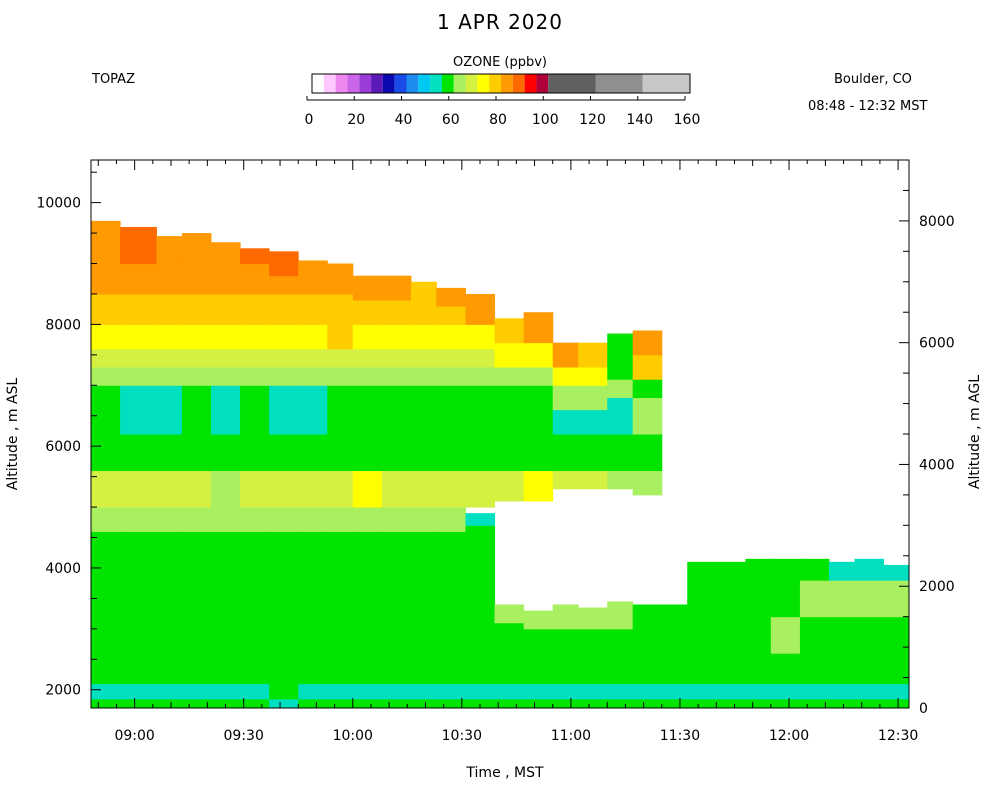 This screenshot has width=1000, height=800. What do you see at coordinates (545, 120) in the screenshot?
I see `colorbar-tick-label: 100` at bounding box center [545, 120].